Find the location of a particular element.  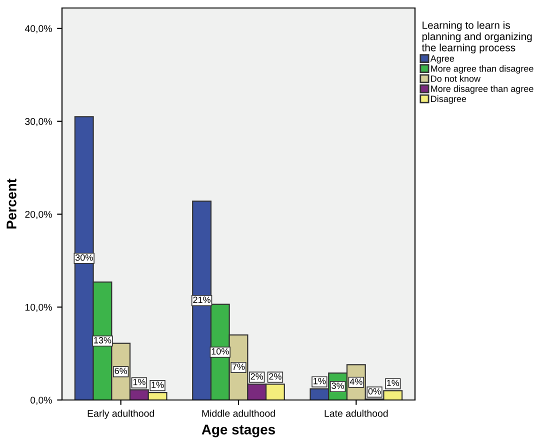

x-tick-label: Middle adulthood is located at coordinates (238, 413).